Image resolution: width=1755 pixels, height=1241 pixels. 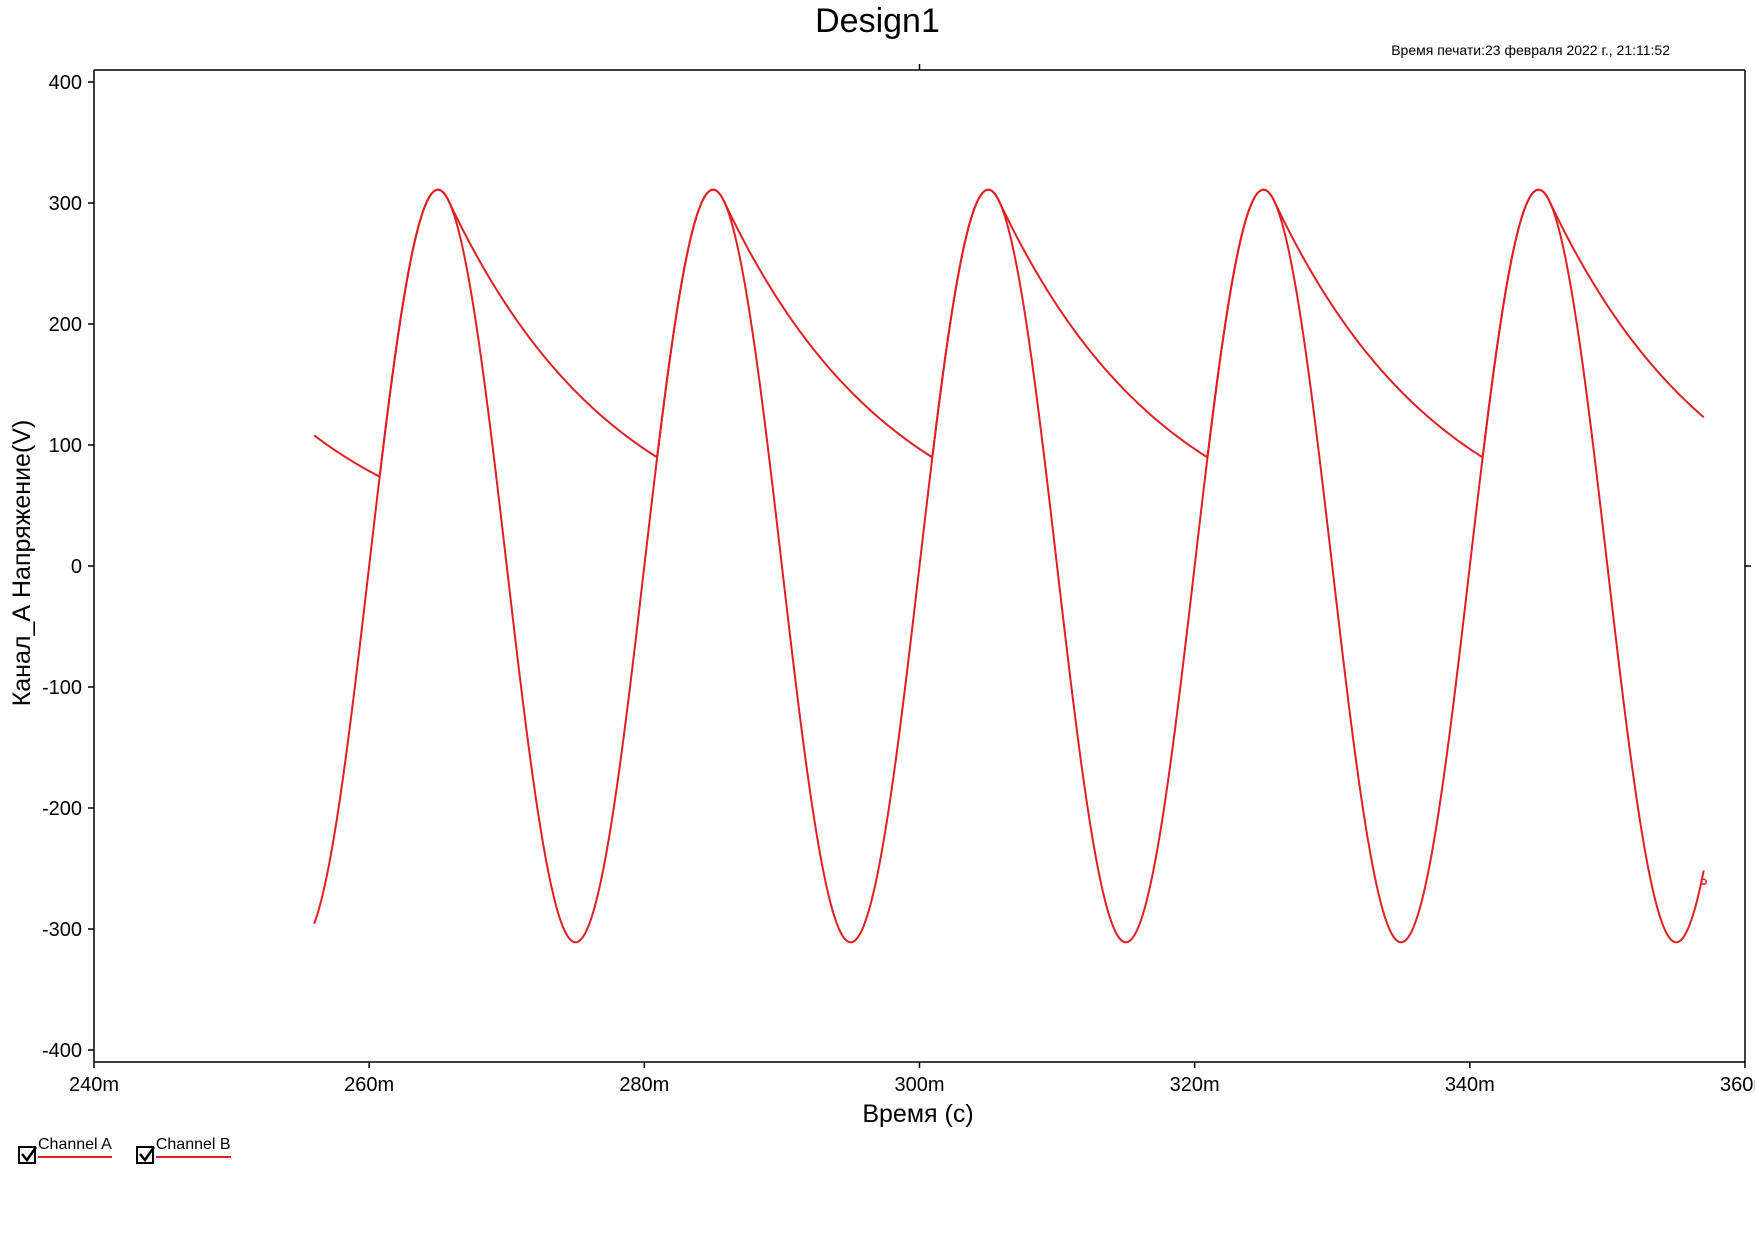 What do you see at coordinates (94, 1085) in the screenshot?
I see `x-tick-label: 240m` at bounding box center [94, 1085].